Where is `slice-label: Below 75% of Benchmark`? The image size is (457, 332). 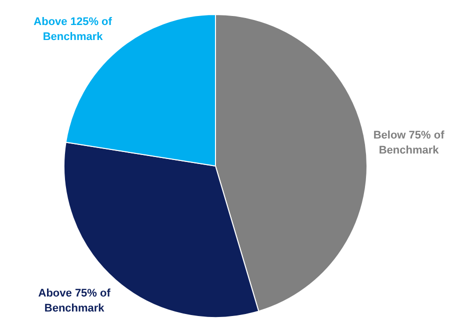 slice-label: Below 75% of Benchmark is located at coordinates (409, 143).